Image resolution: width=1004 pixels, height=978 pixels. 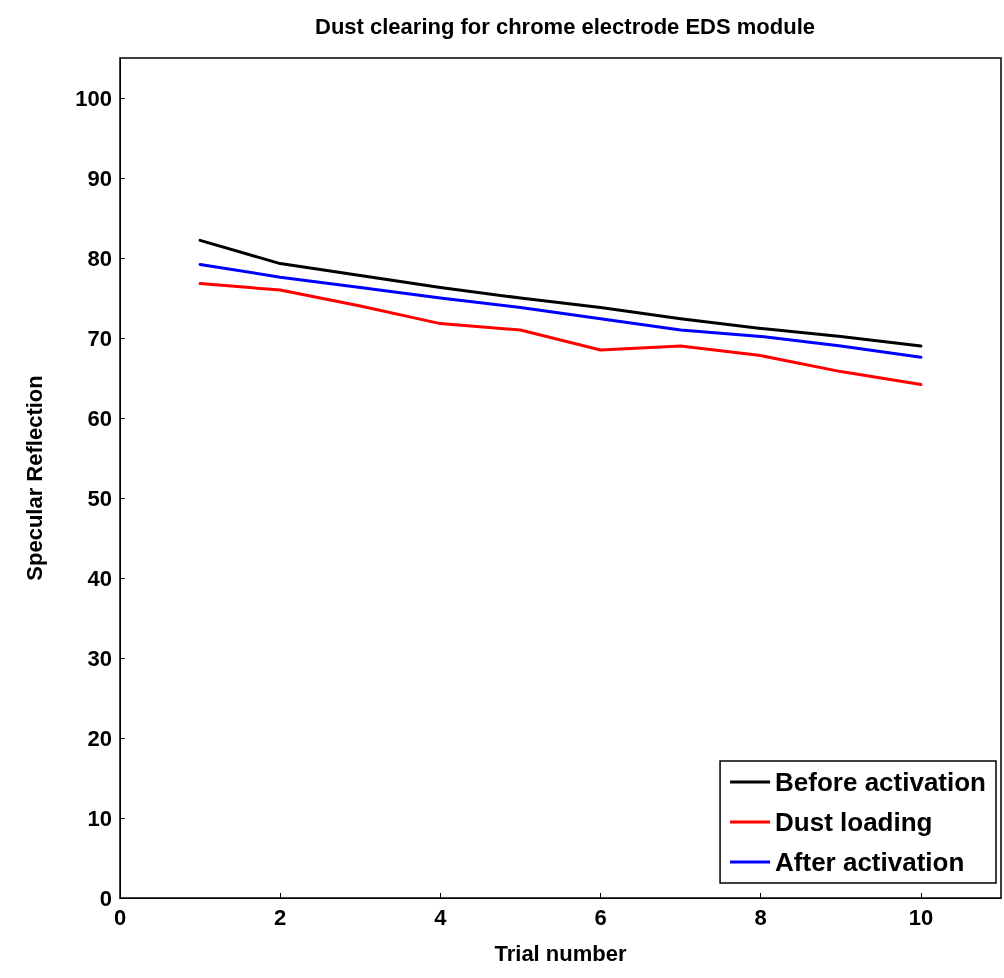 What do you see at coordinates (93, 98) in the screenshot?
I see `y-tick-label: 100` at bounding box center [93, 98].